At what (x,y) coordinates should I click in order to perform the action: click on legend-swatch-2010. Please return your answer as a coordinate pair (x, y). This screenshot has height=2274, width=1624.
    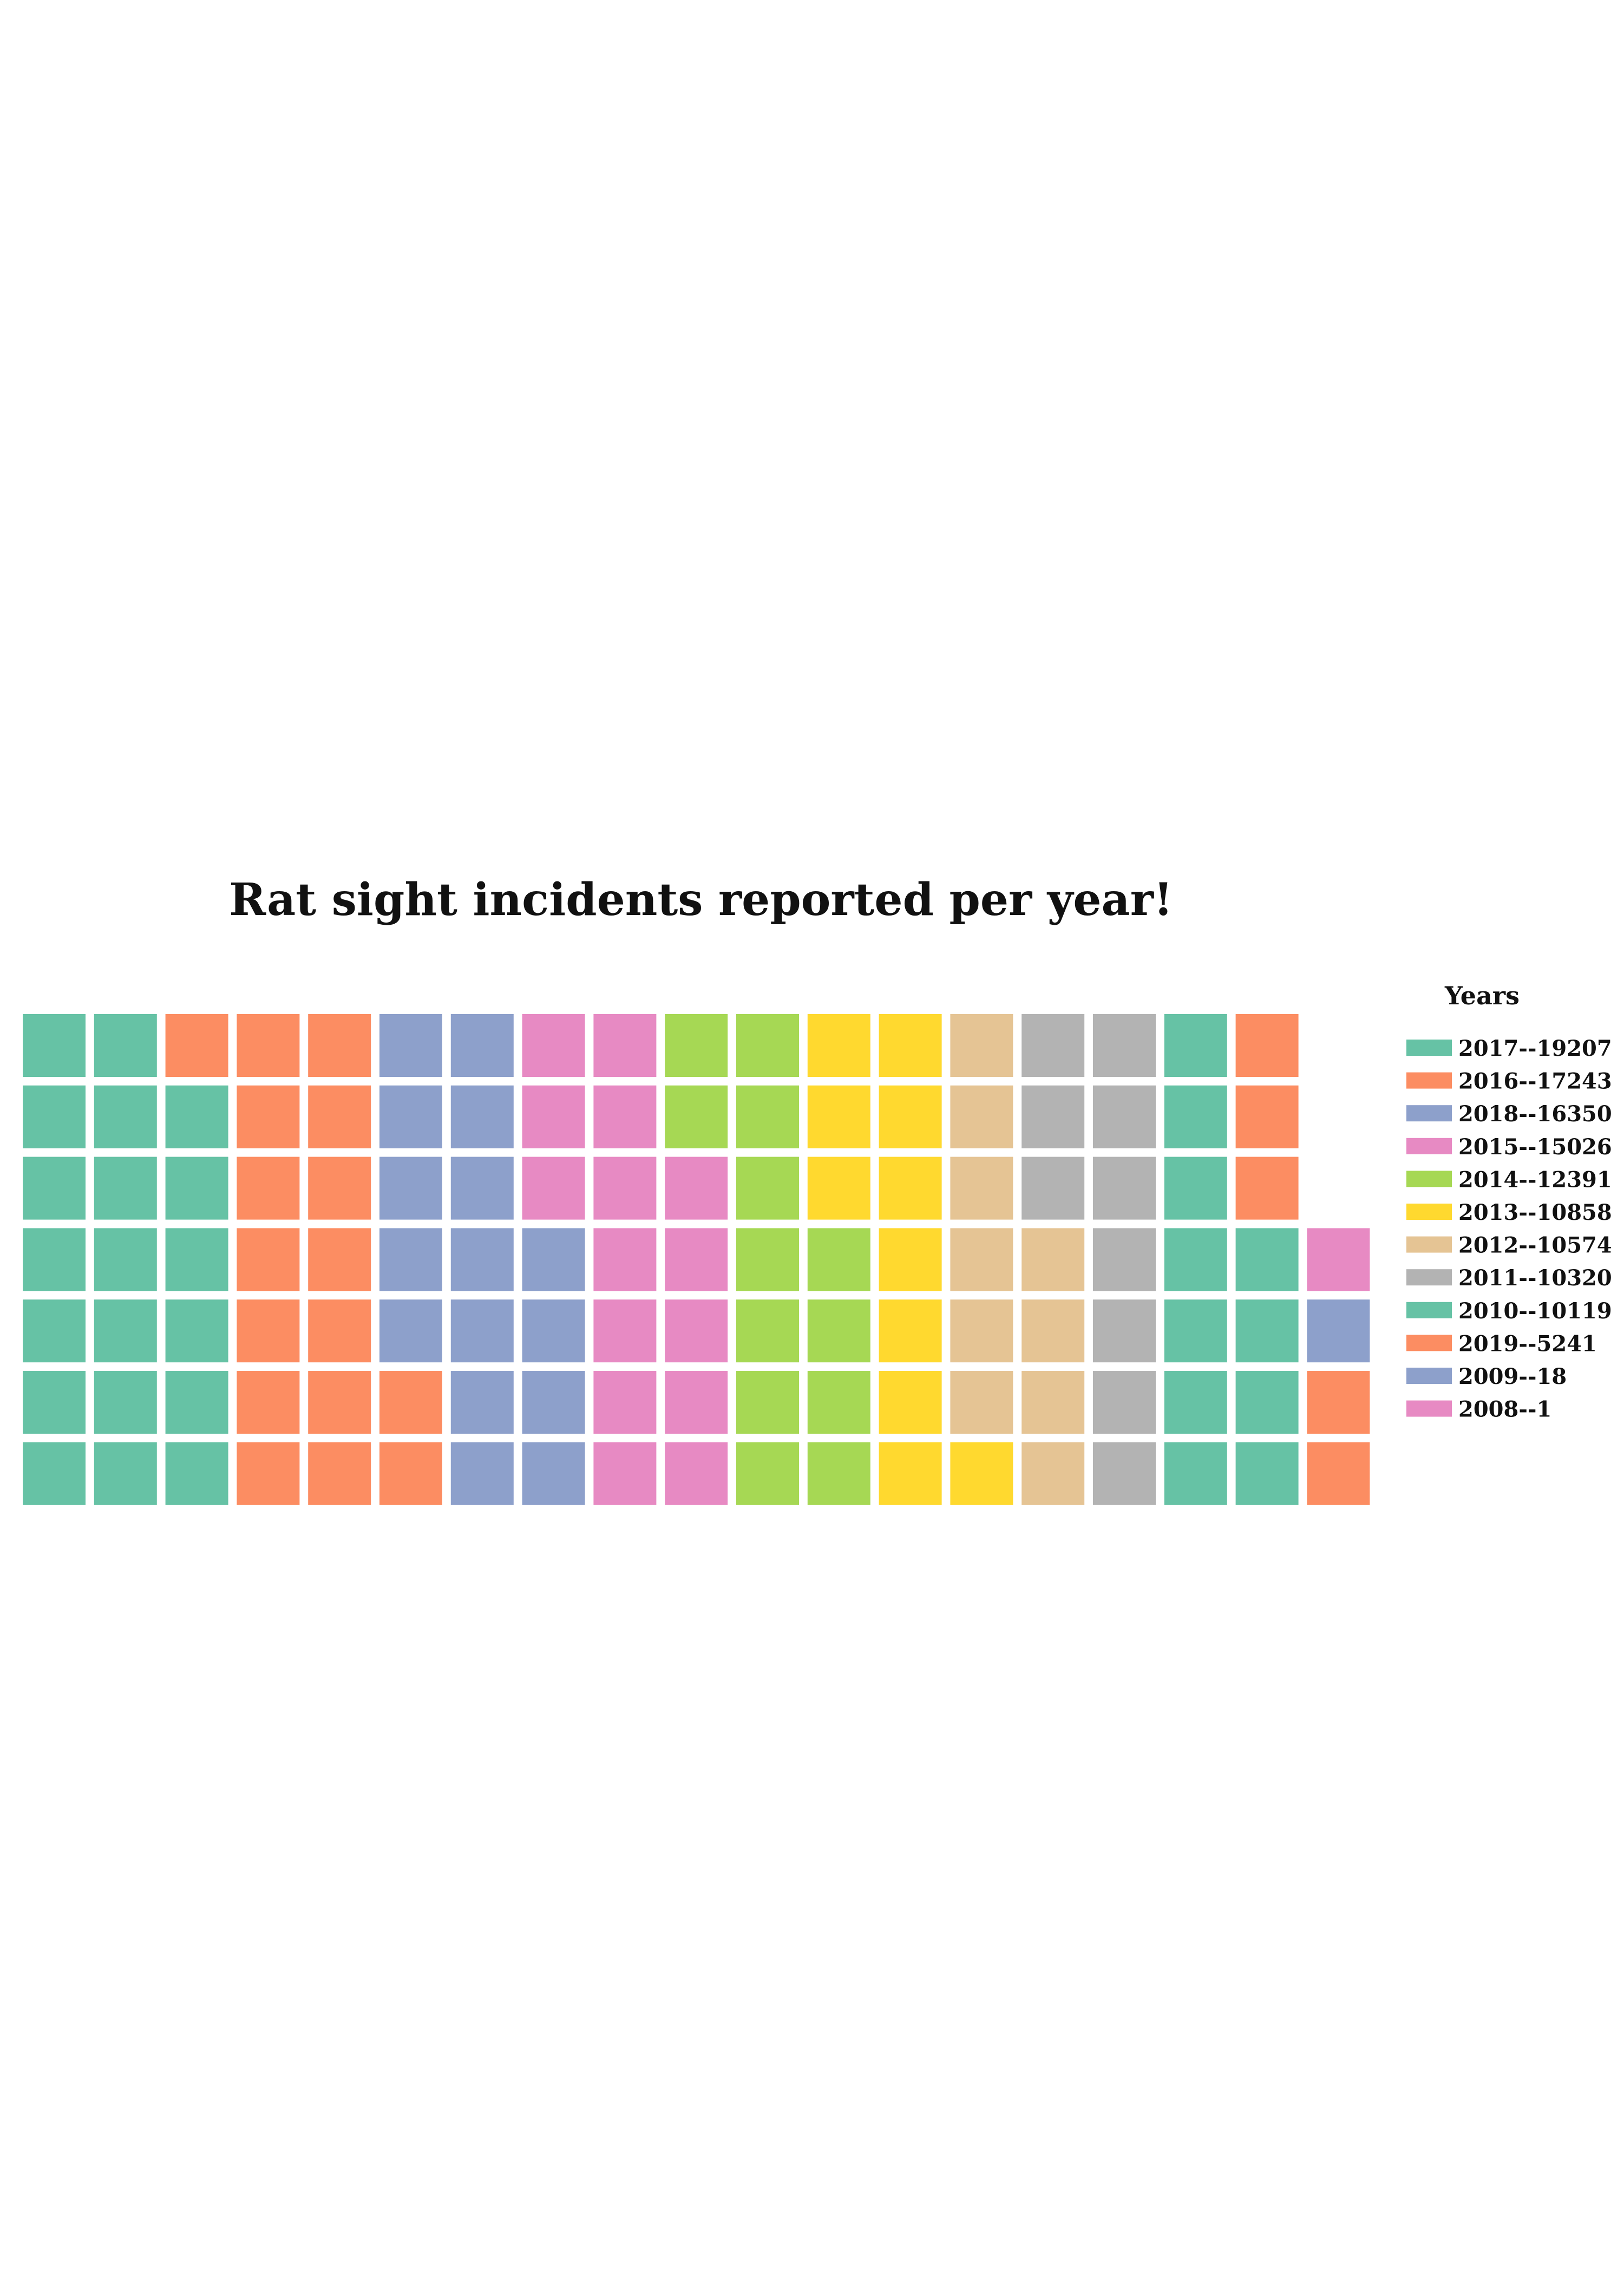
    Looking at the image, I should click on (1429, 1310).